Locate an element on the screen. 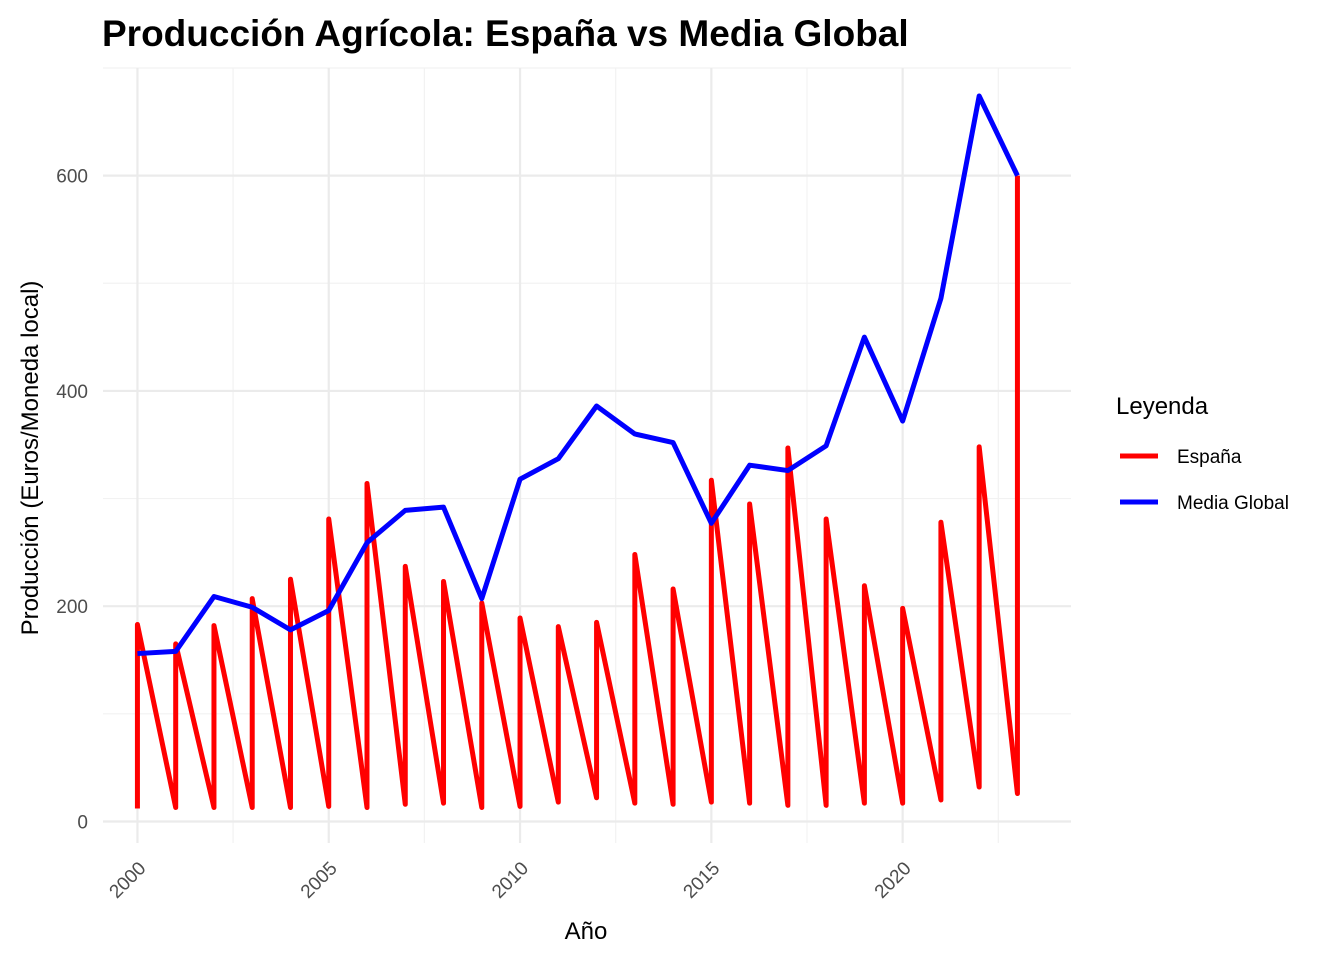 This screenshot has height=960, width=1344. x-tick-label: 2000 is located at coordinates (128, 880).